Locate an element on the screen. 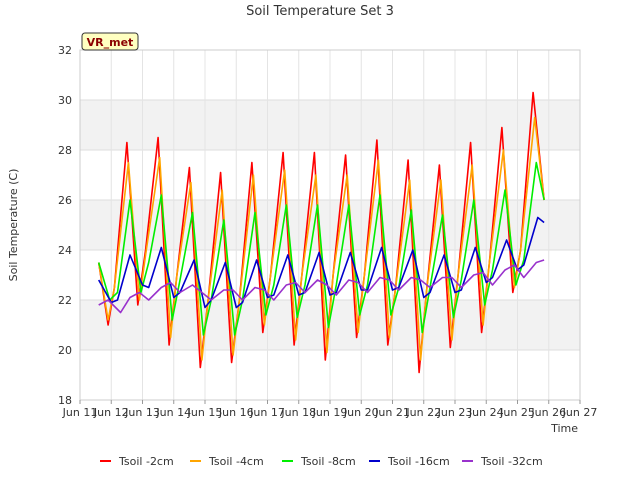 This screenshot has width=640, height=480. chart-title: Soil Temperature Set 3 is located at coordinates (320, 11).